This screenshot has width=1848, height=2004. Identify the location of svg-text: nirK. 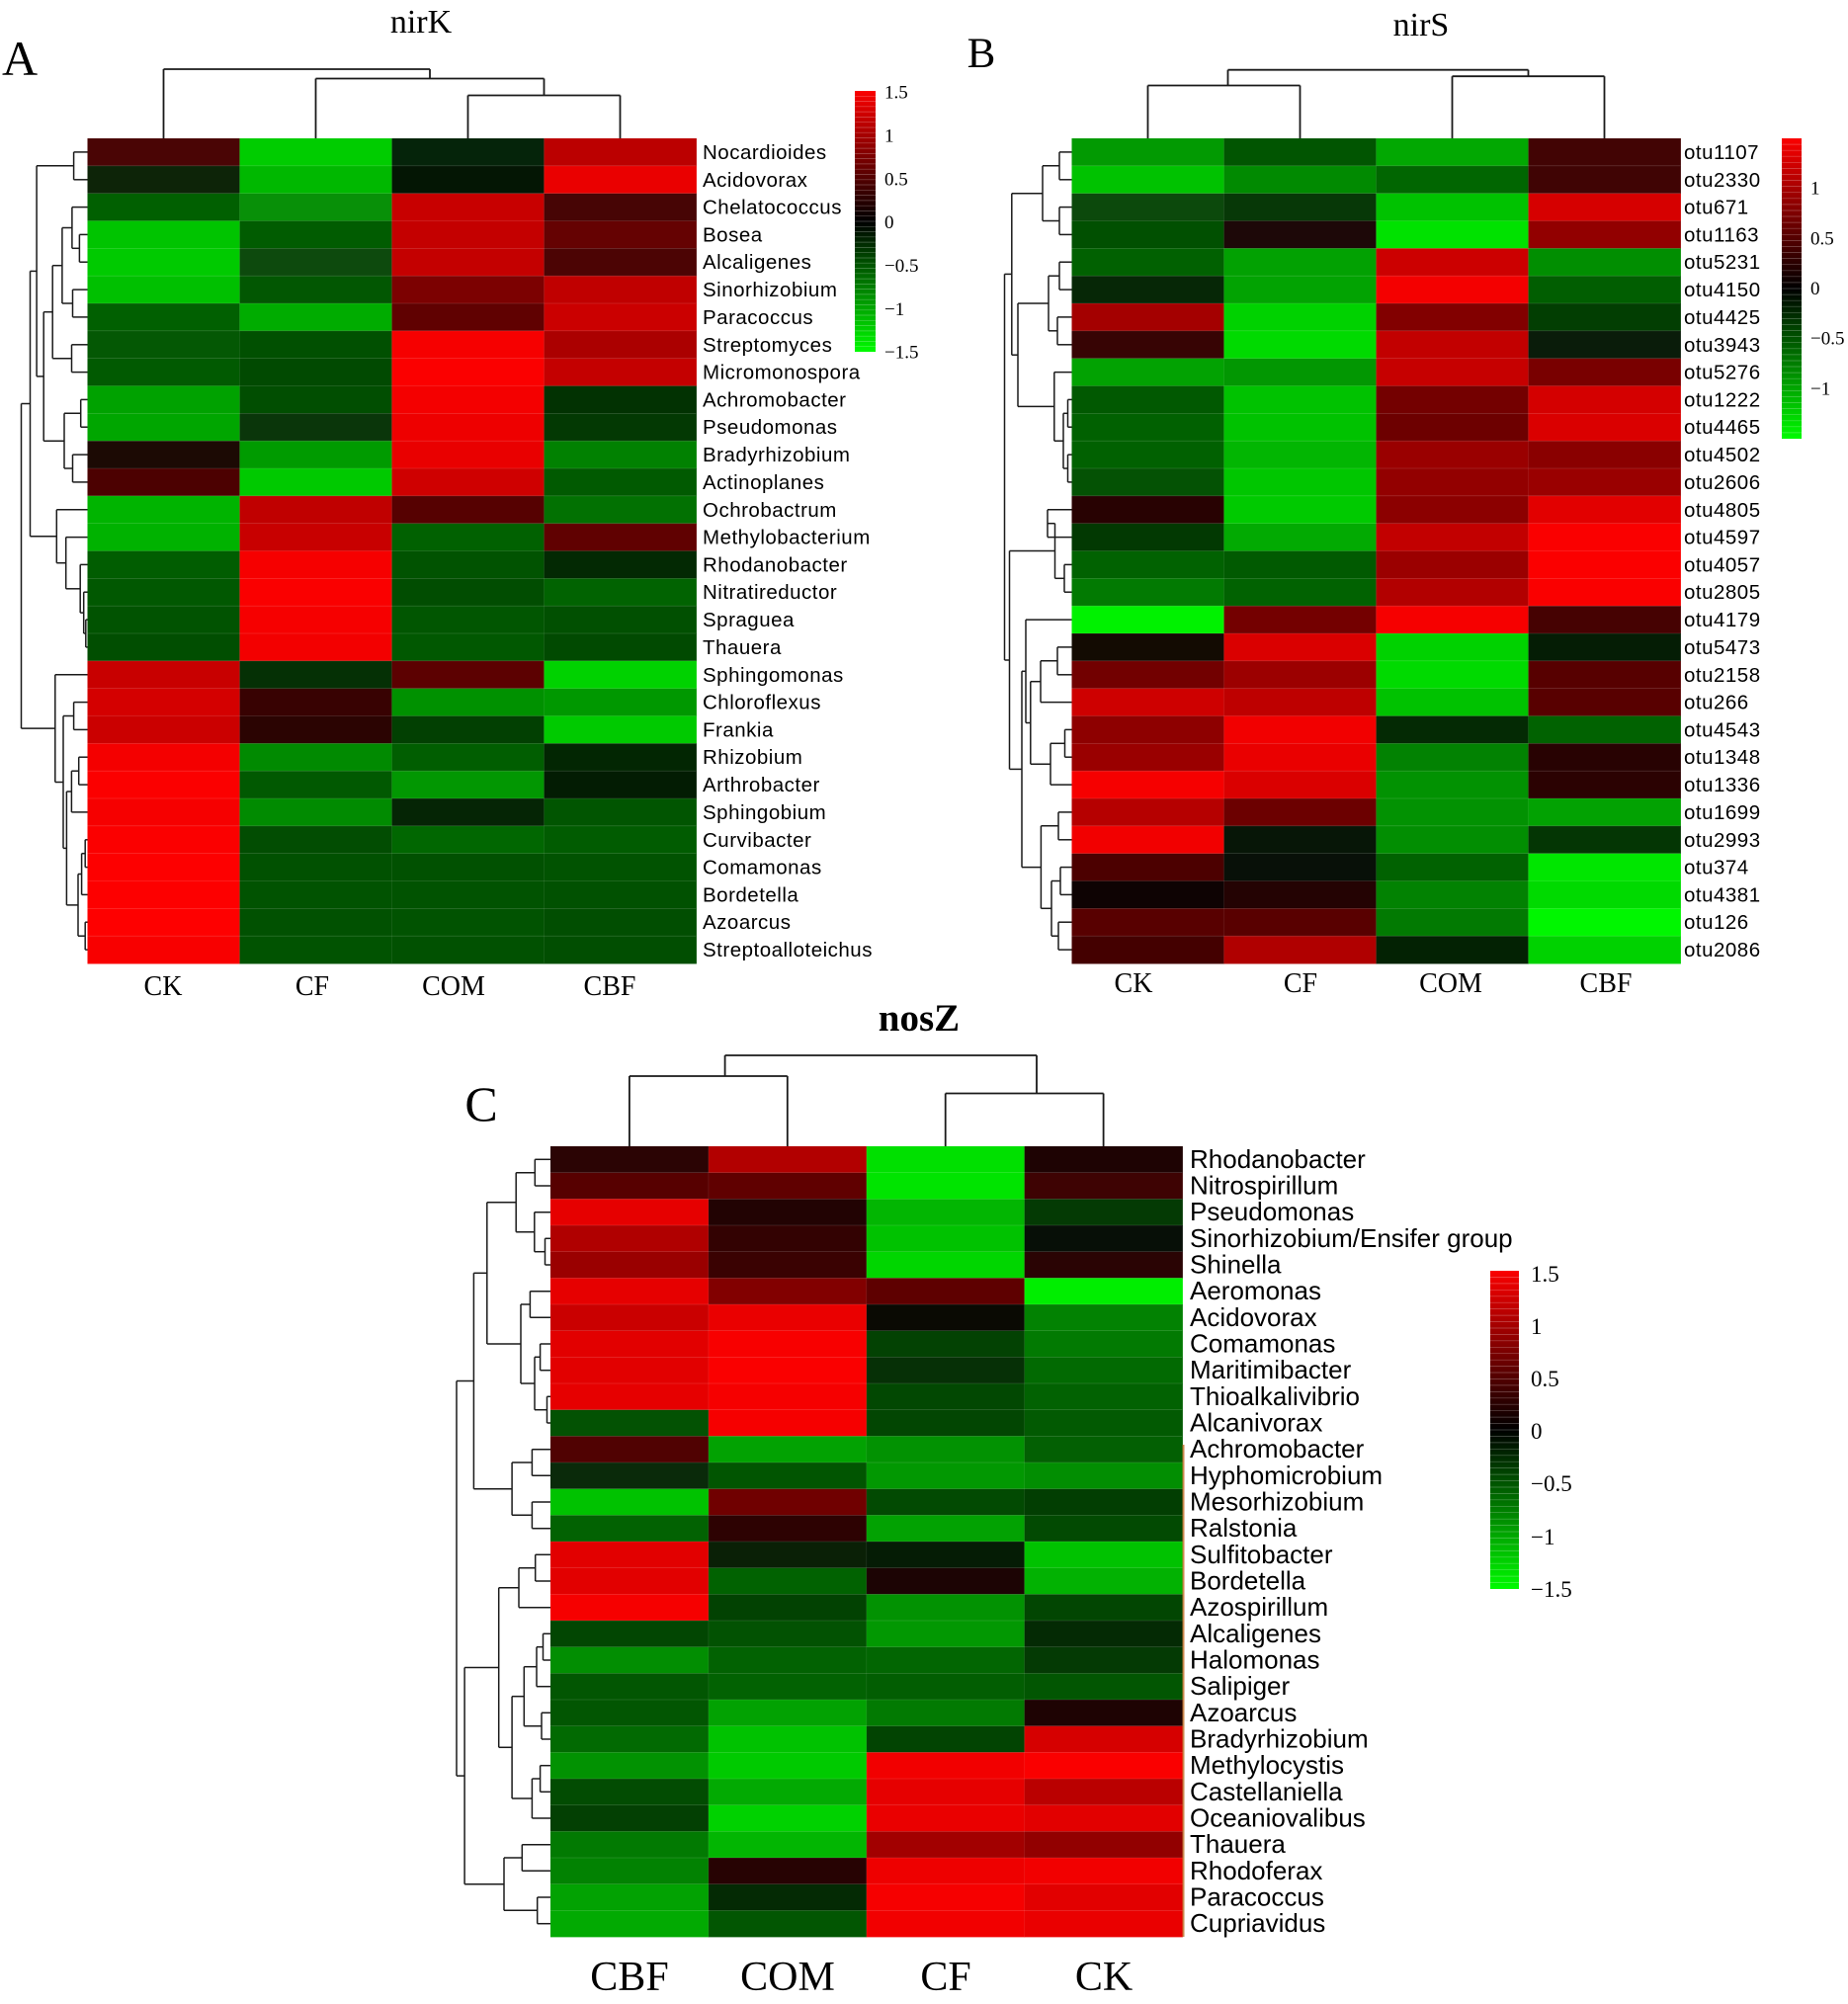
(421, 23).